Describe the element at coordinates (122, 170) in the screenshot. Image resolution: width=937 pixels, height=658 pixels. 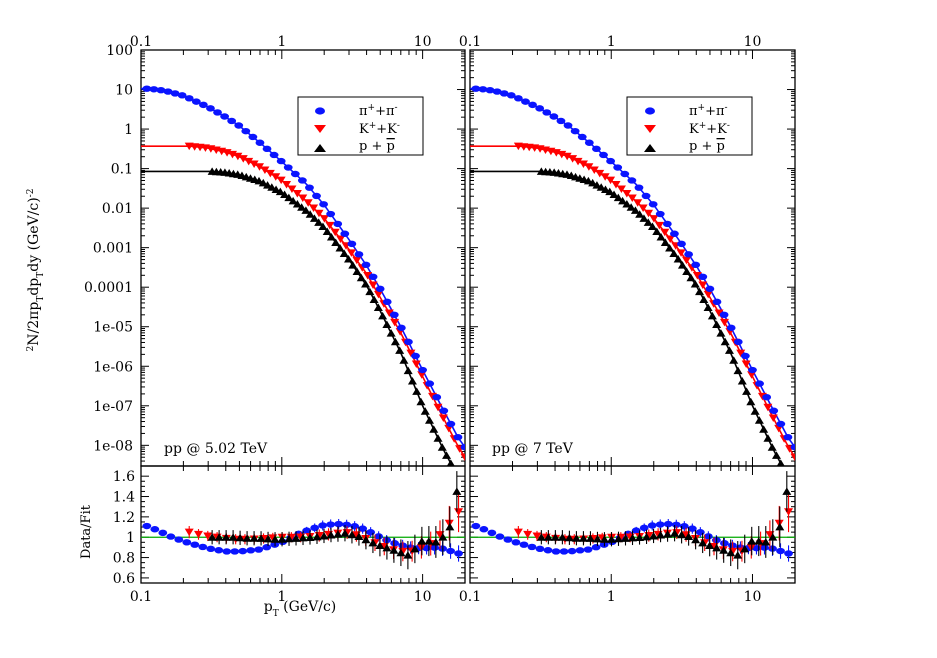
I see `y-tick-label: 0.1` at that location.